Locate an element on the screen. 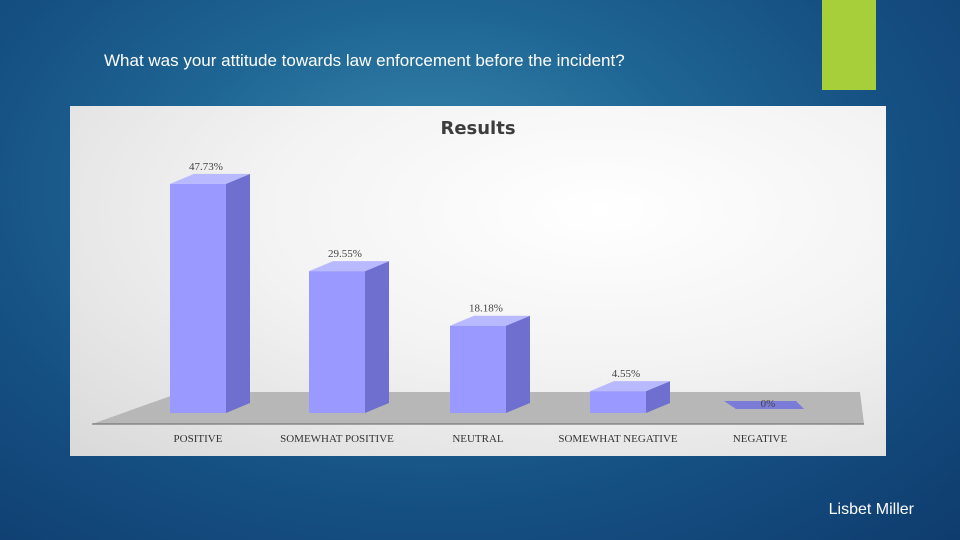 The height and width of the screenshot is (540, 960). value-label-4: 0% is located at coordinates (768, 404).